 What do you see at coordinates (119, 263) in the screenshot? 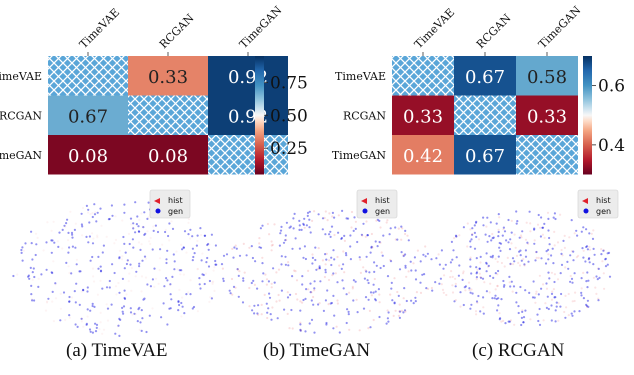
I see `tsne-panel-1: hist gen` at bounding box center [119, 263].